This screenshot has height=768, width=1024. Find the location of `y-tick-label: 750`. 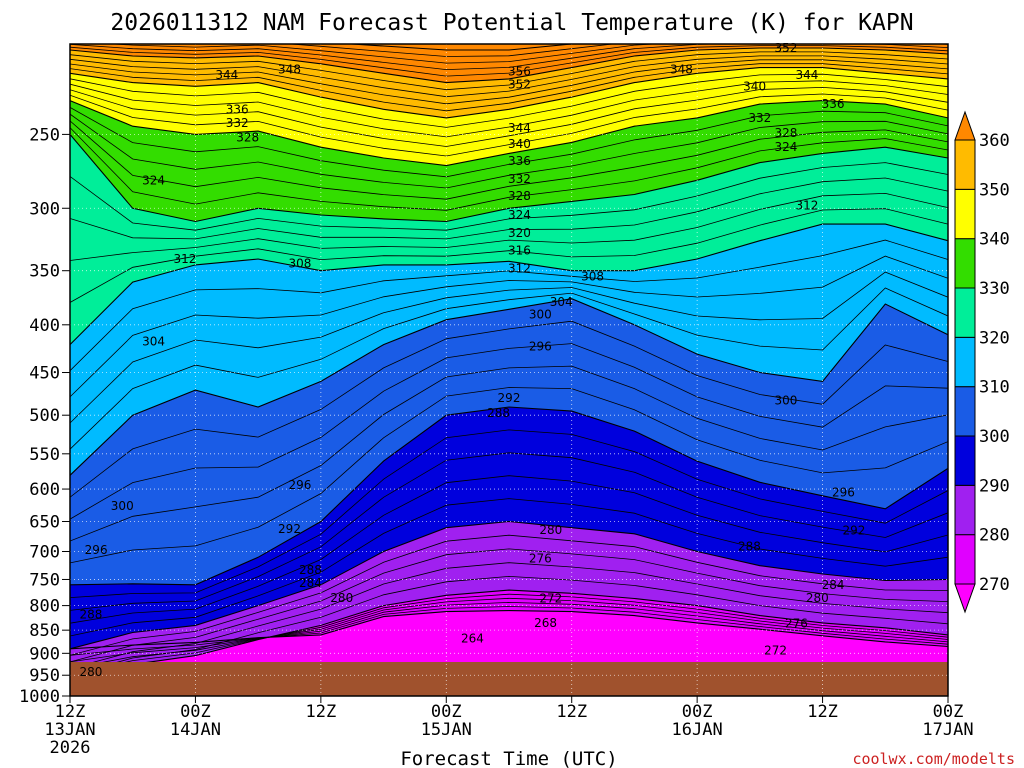

y-tick-label: 750 is located at coordinates (44, 580).